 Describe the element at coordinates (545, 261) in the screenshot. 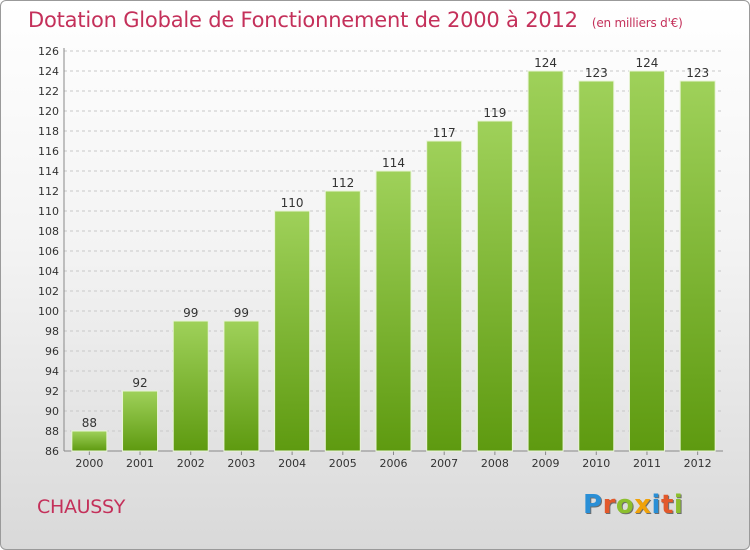

I see `bar-2009` at that location.